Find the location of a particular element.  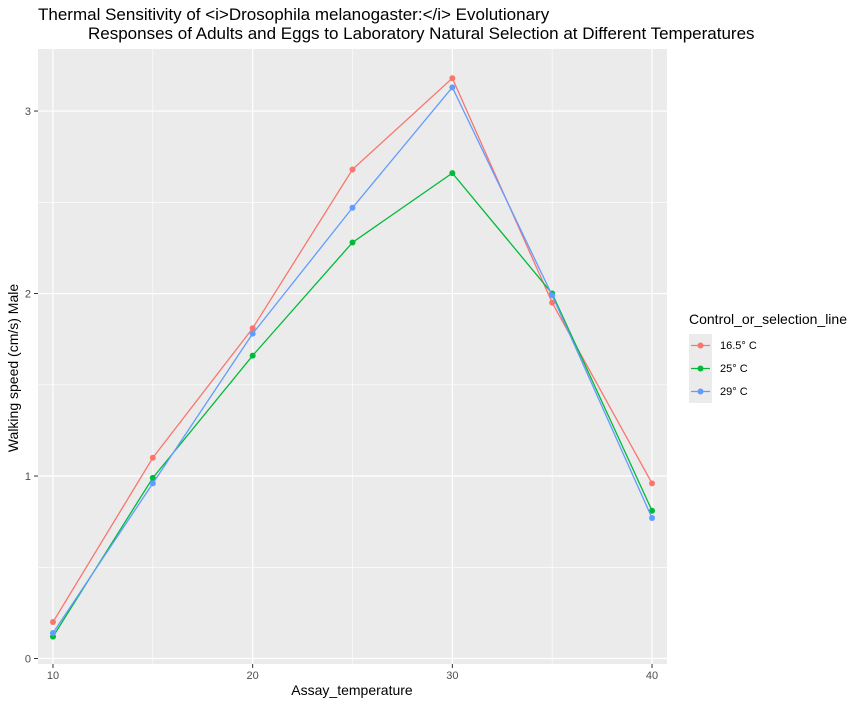

y-tick-label: 0 is located at coordinates (28, 660).